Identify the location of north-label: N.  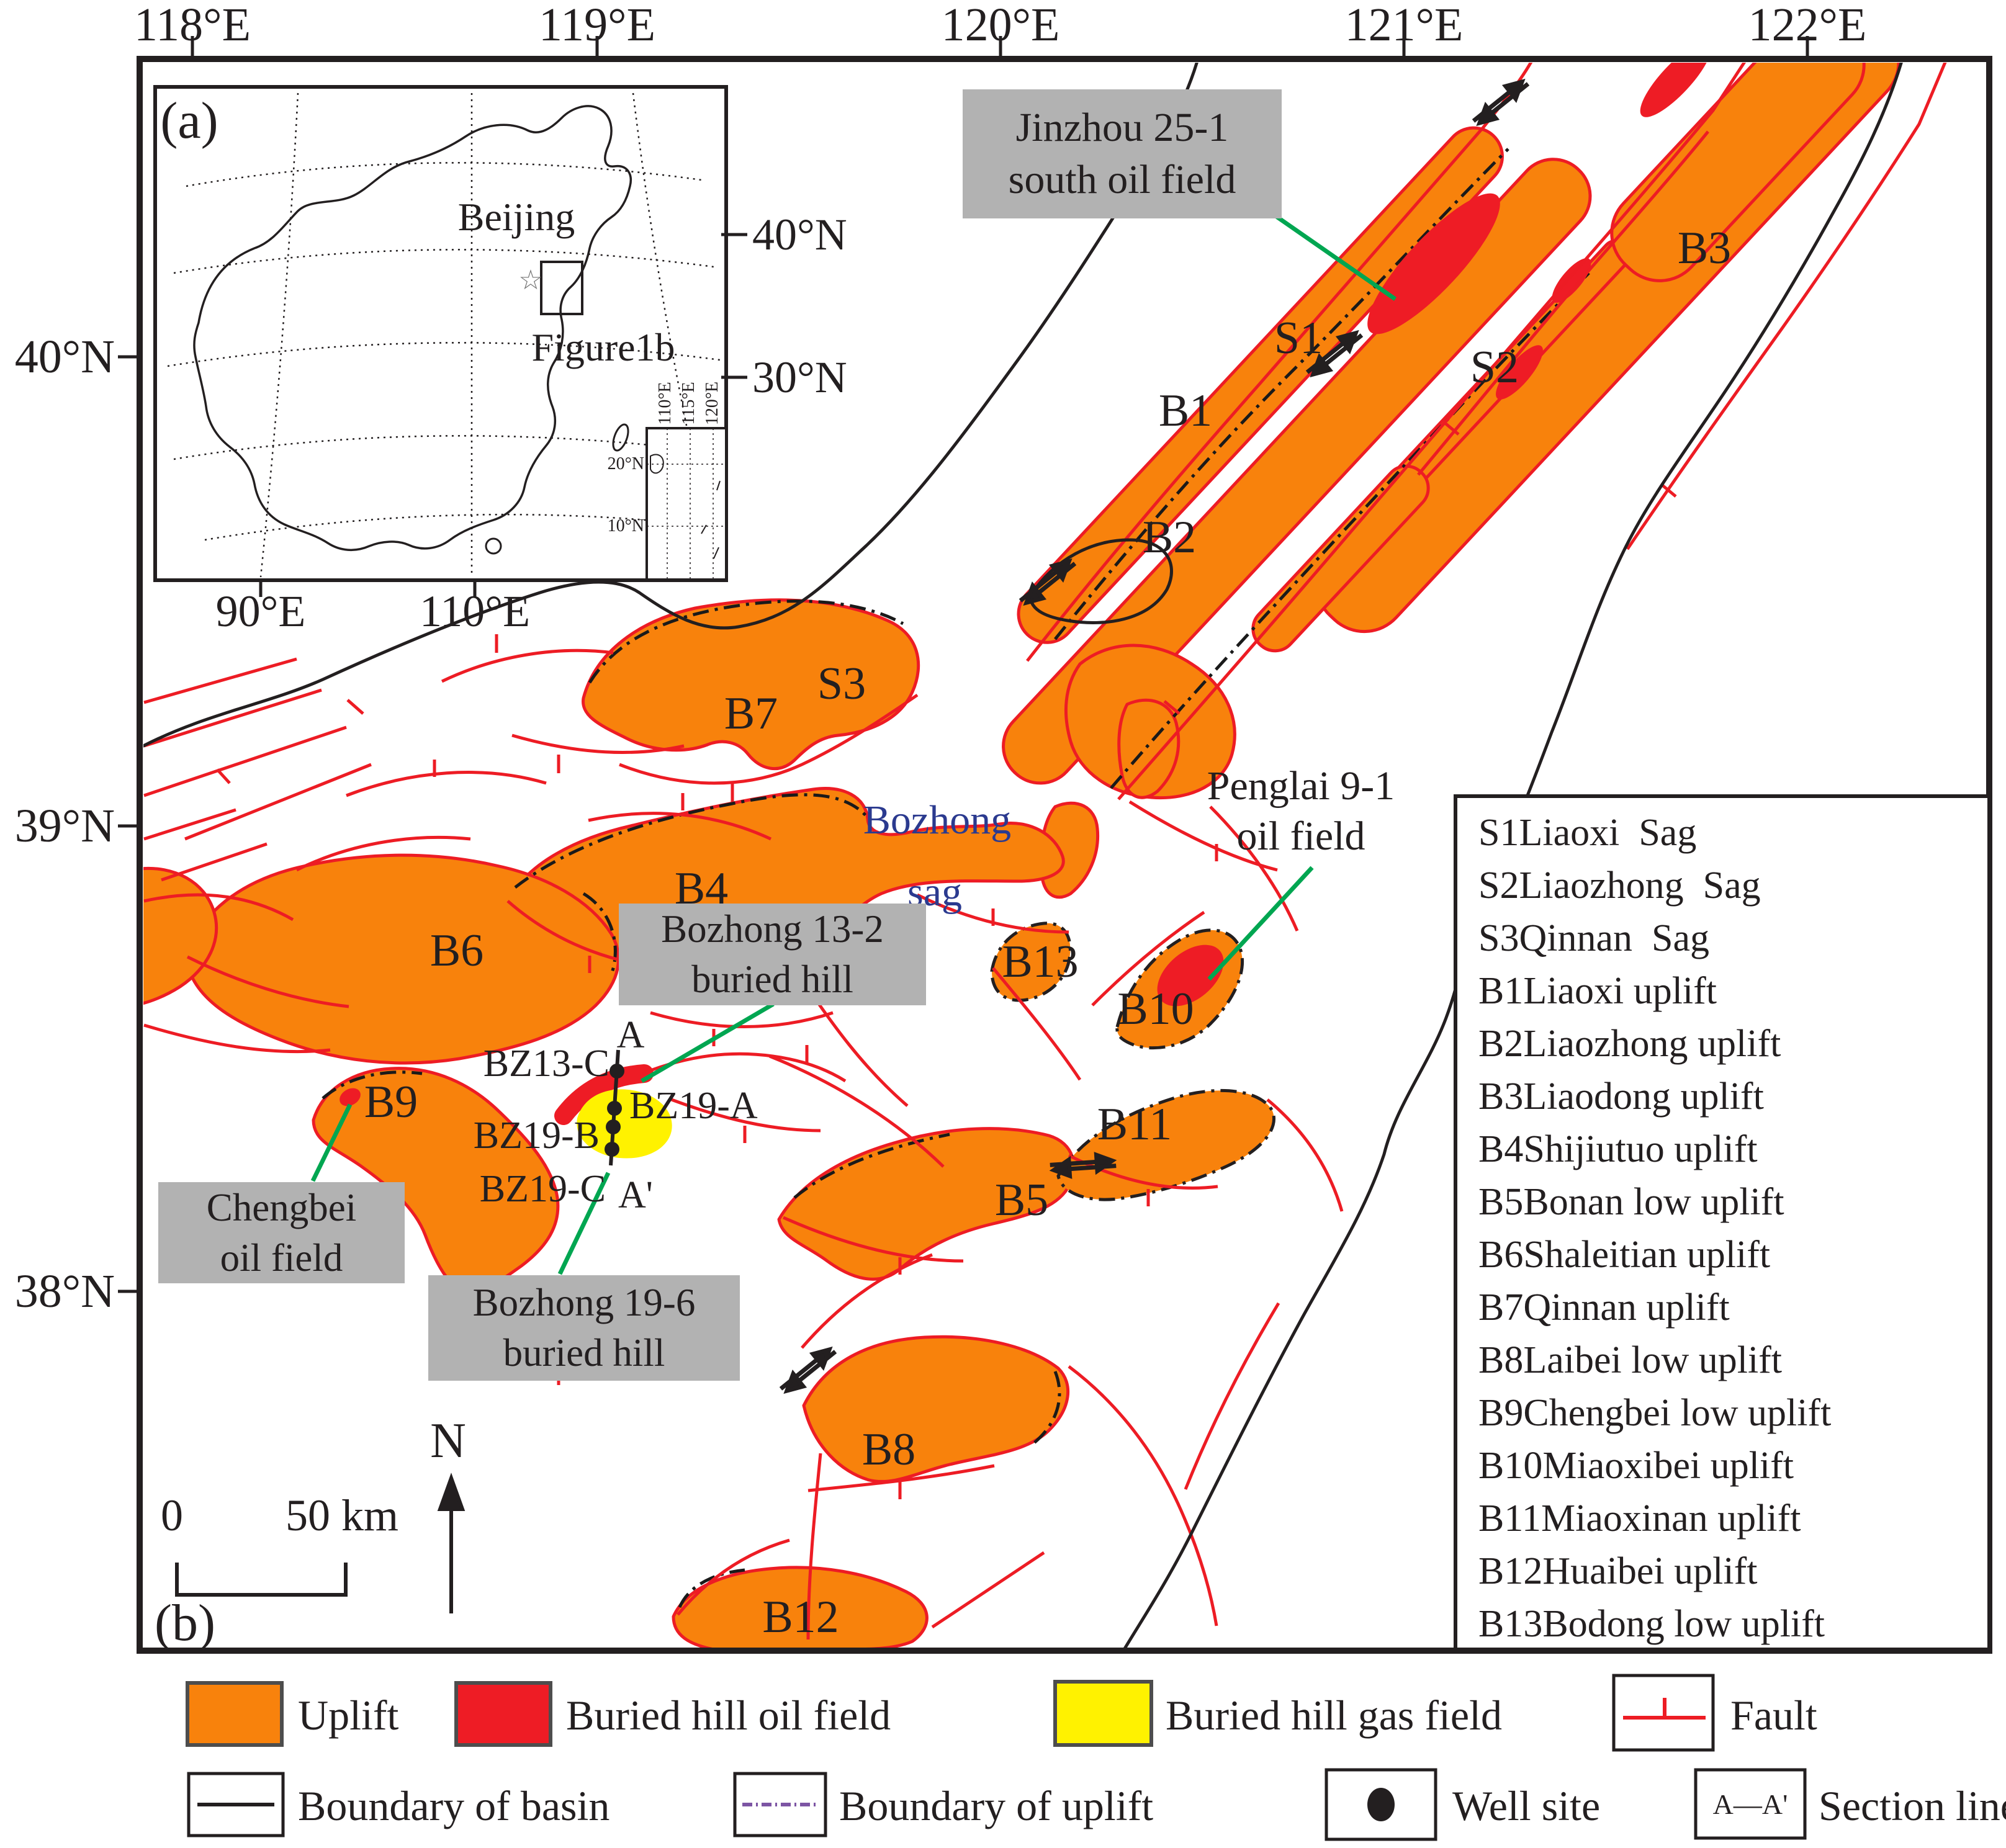
(448, 1441).